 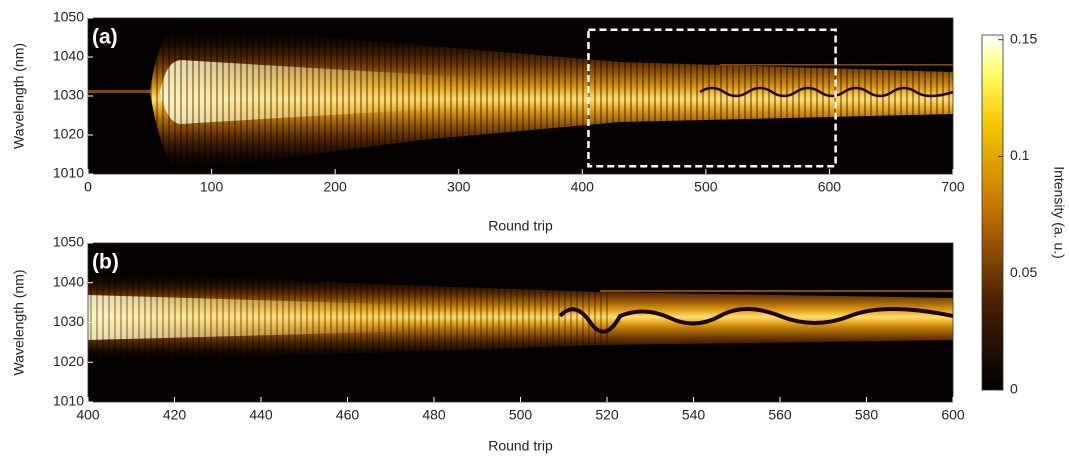 What do you see at coordinates (780, 415) in the screenshot?
I see `x-tick-label: 560` at bounding box center [780, 415].